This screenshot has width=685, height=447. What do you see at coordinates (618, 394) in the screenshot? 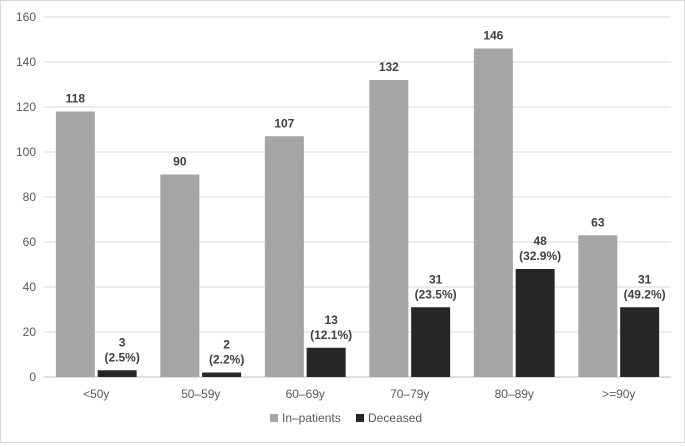
I see `x-tick-label: >=90y` at bounding box center [618, 394].